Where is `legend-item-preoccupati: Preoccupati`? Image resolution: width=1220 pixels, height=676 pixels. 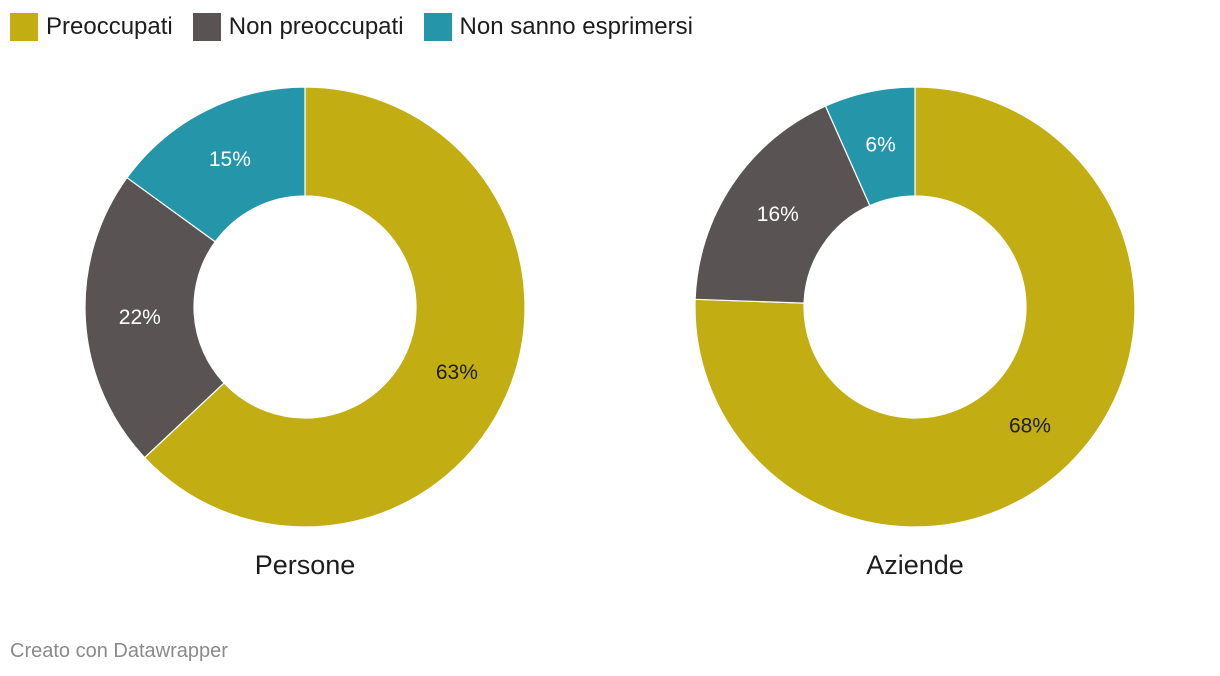
legend-item-preoccupati: Preoccupati is located at coordinates (91, 27).